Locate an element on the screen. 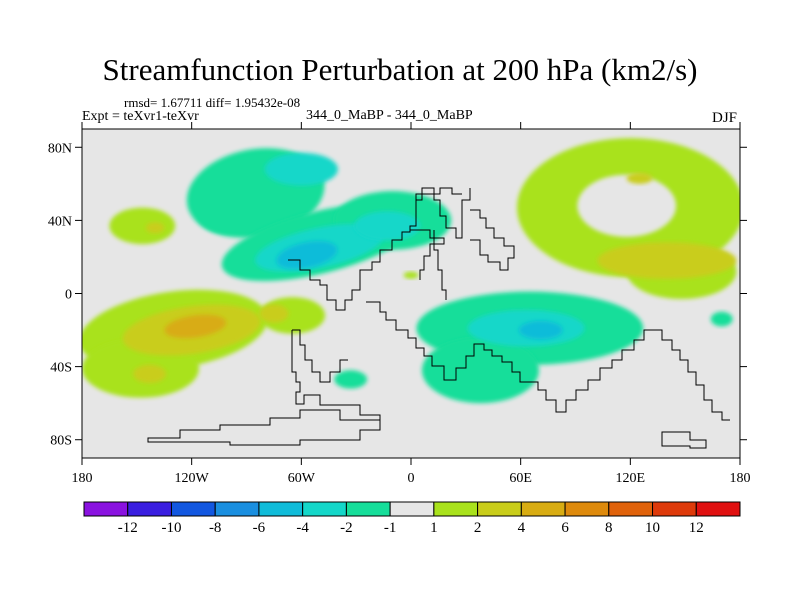 This screenshot has height=600, width=800. colorbar-label: 2 is located at coordinates (478, 528).